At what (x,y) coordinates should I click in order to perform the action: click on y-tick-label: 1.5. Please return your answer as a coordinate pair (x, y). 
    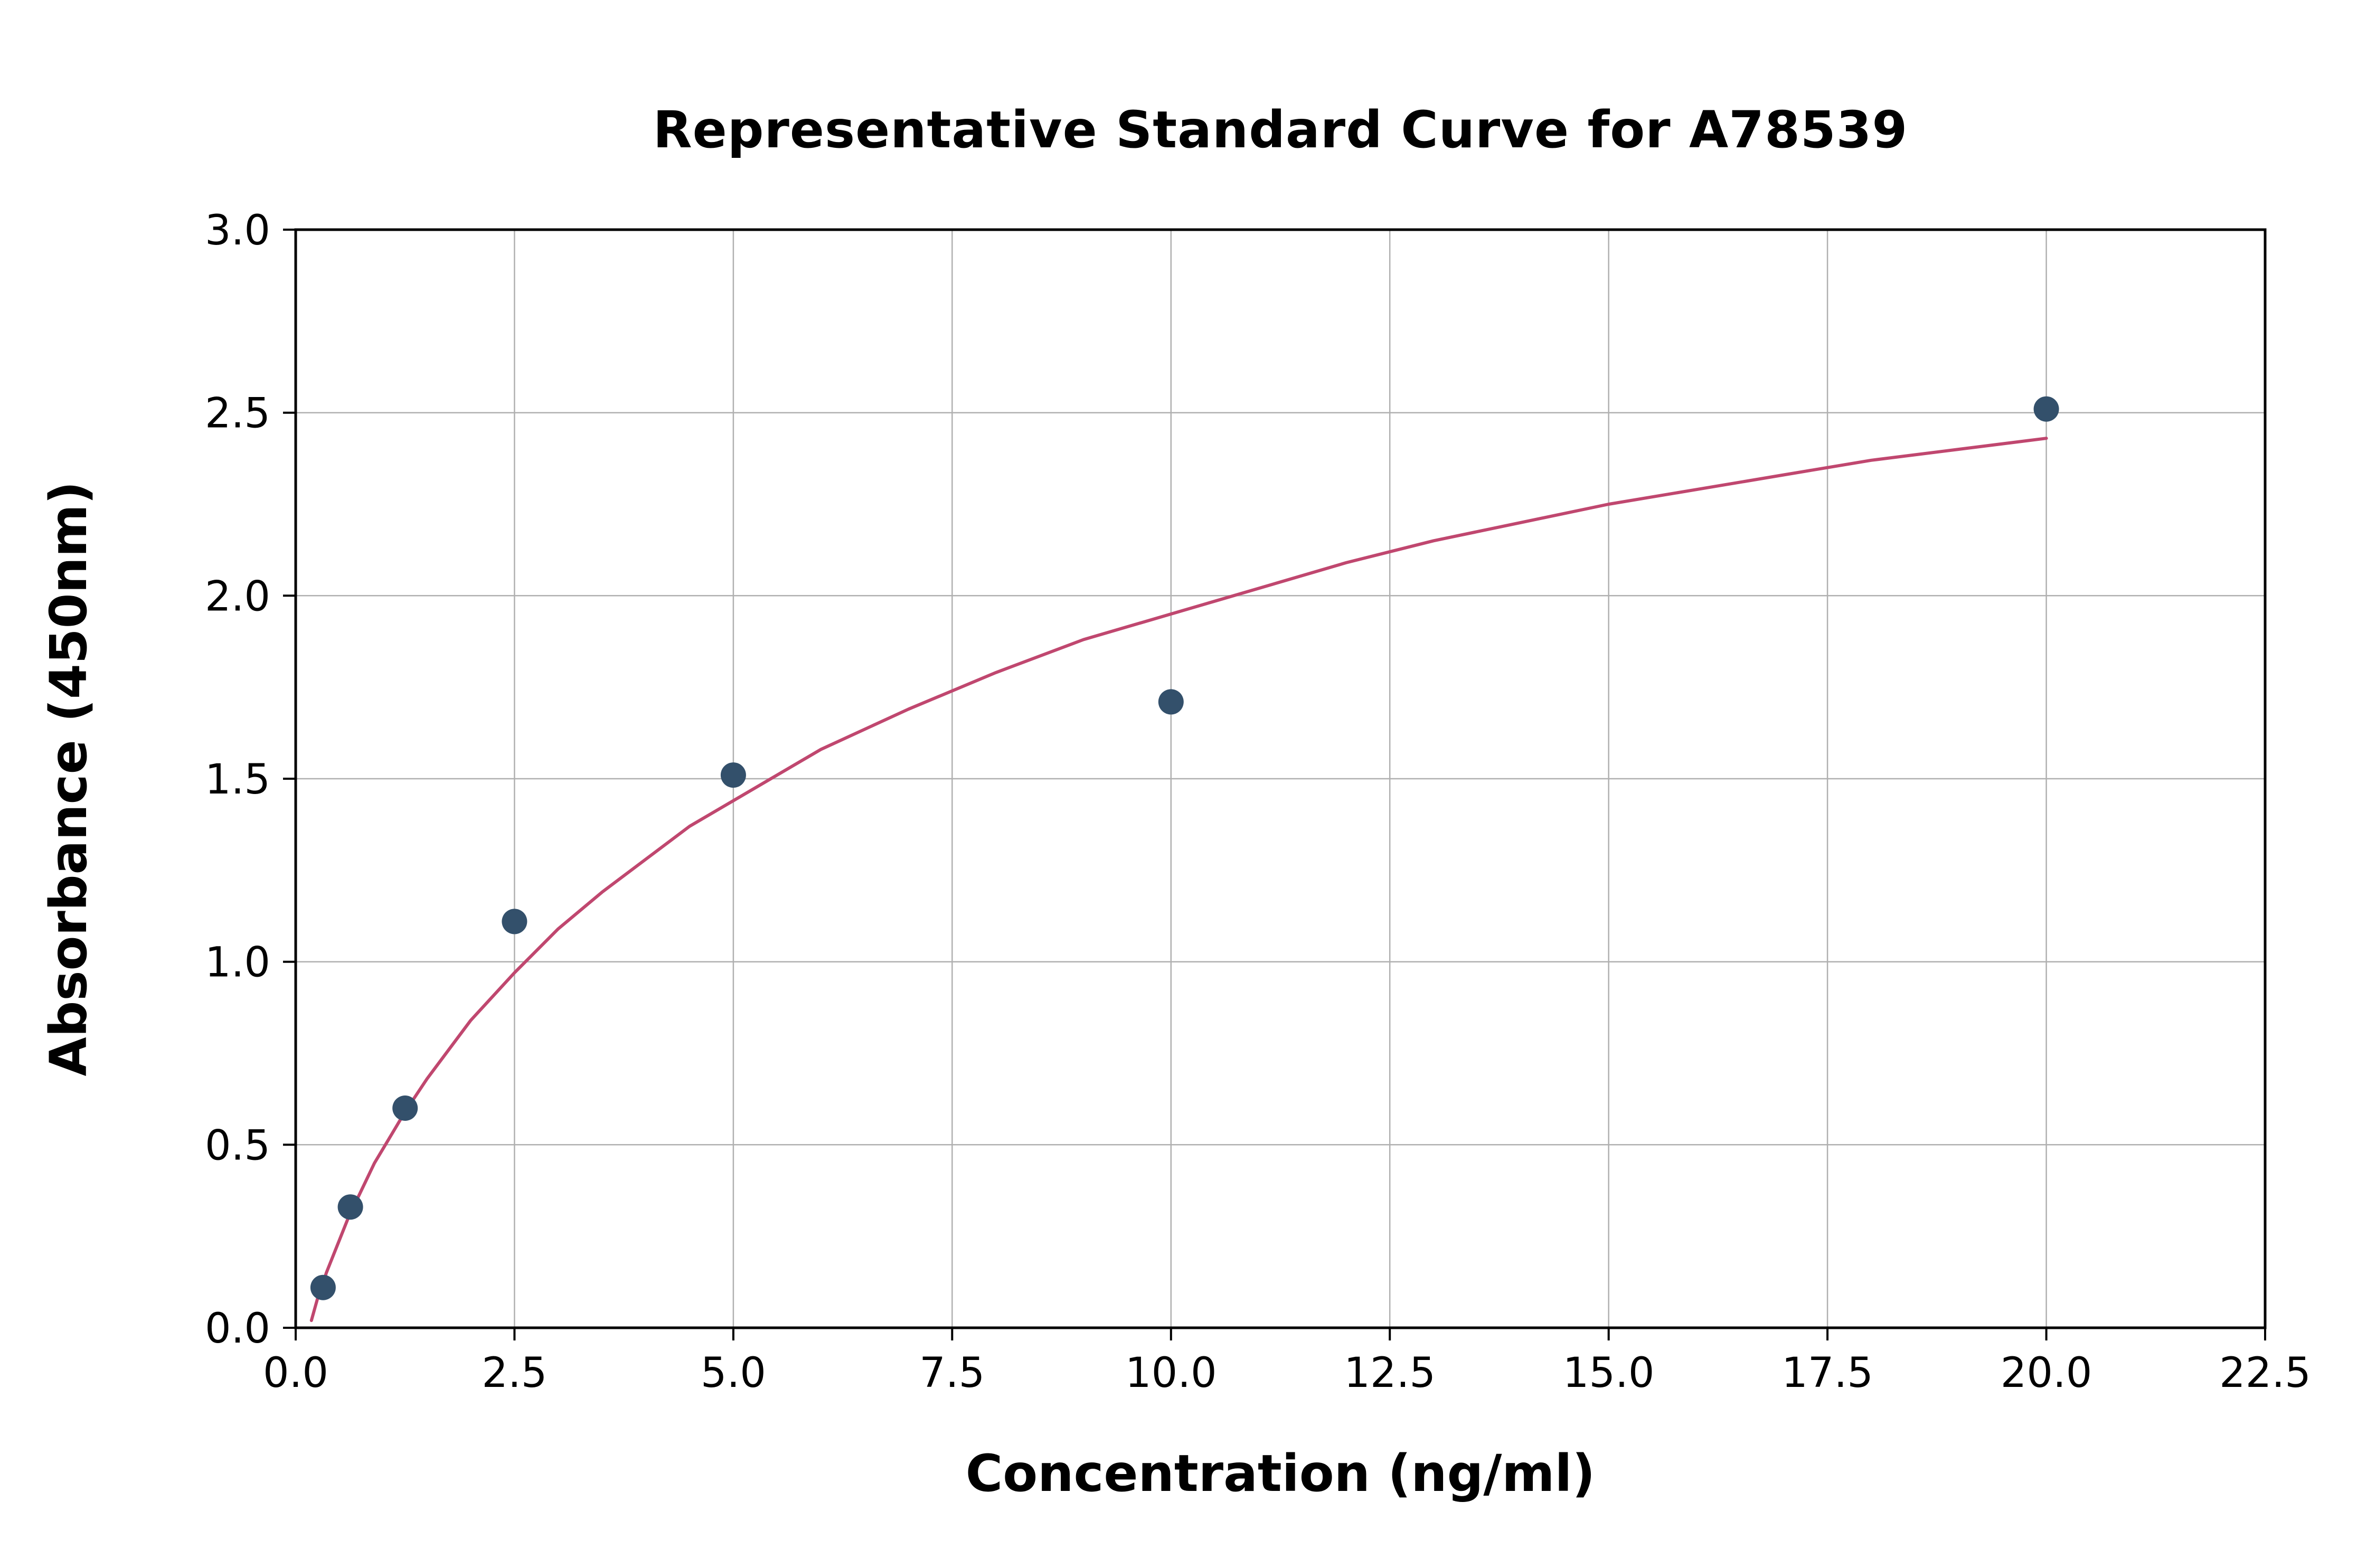
    Looking at the image, I should click on (237, 780).